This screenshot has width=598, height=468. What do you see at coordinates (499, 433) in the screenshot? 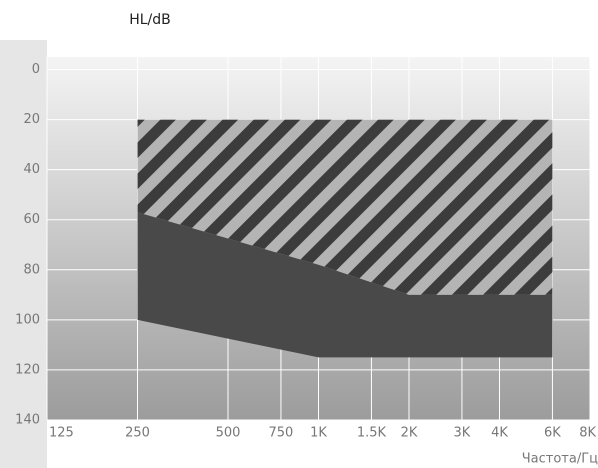
I see `x-tick-label: 4K` at bounding box center [499, 433].